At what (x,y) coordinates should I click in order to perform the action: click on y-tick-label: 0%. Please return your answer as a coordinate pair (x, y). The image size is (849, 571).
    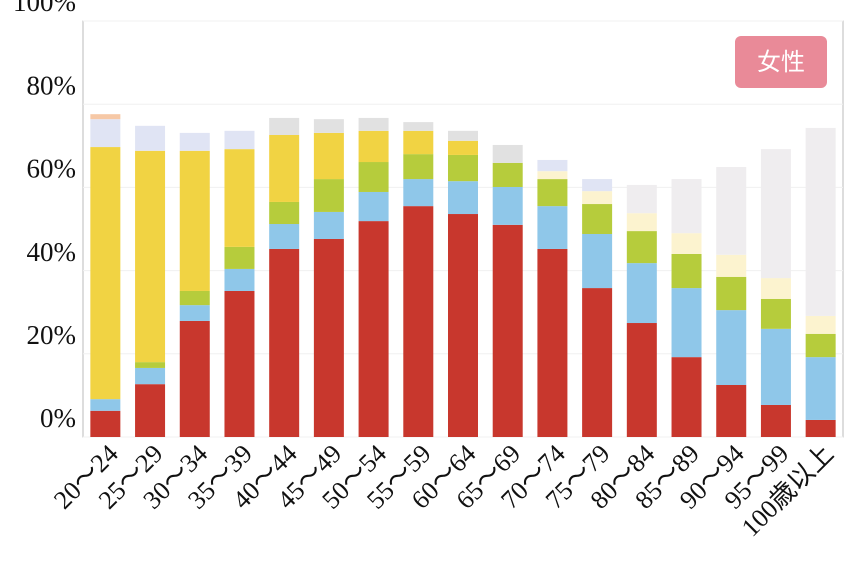
    Looking at the image, I should click on (58, 418).